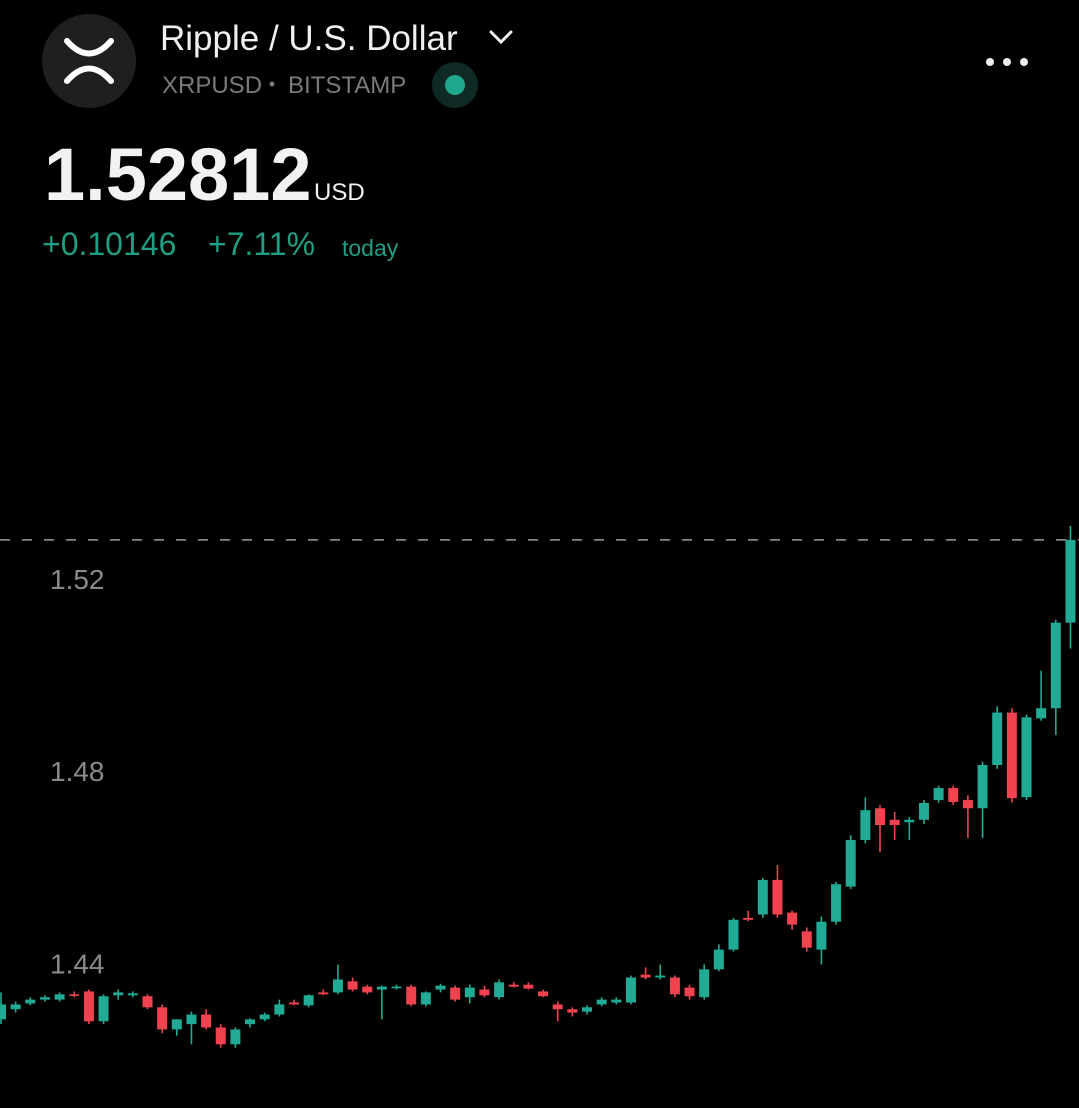  I want to click on y-tick-label: 1.52, so click(77, 579).